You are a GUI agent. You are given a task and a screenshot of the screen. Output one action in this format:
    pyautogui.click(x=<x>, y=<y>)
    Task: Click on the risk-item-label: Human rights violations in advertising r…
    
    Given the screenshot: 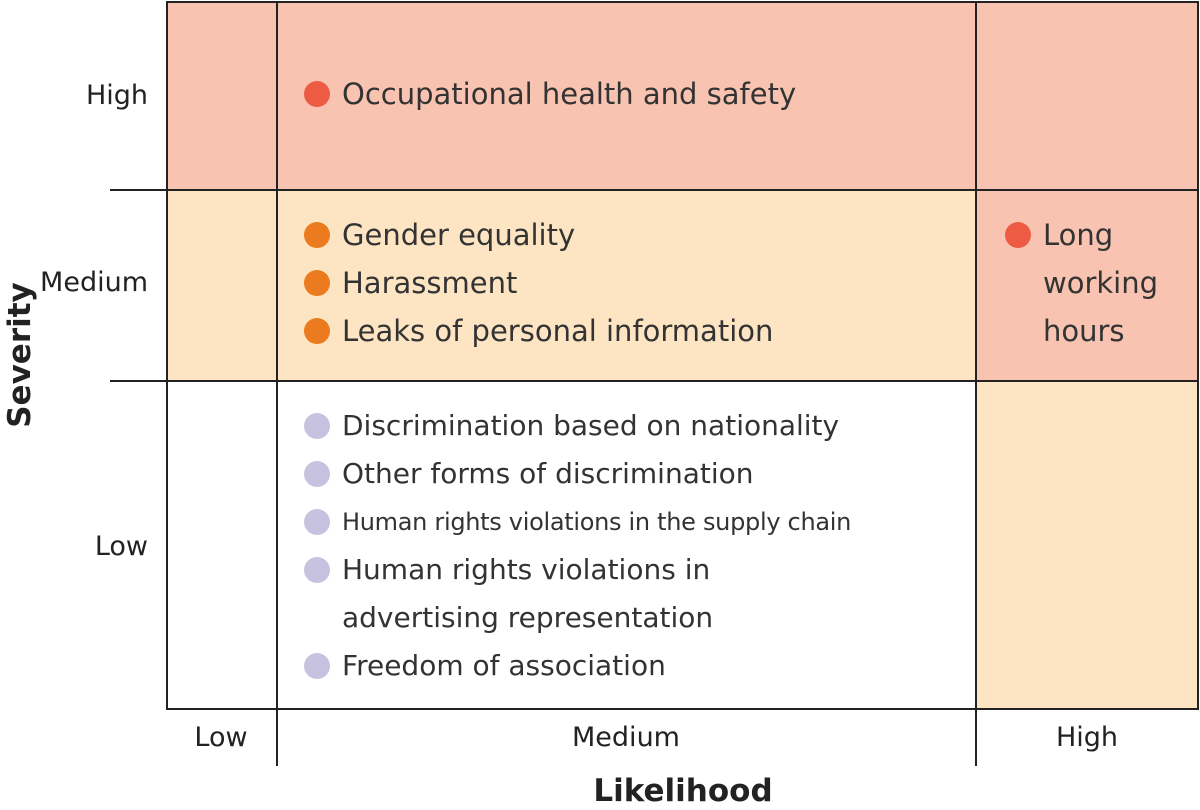 What is the action you would take?
    pyautogui.click(x=528, y=593)
    